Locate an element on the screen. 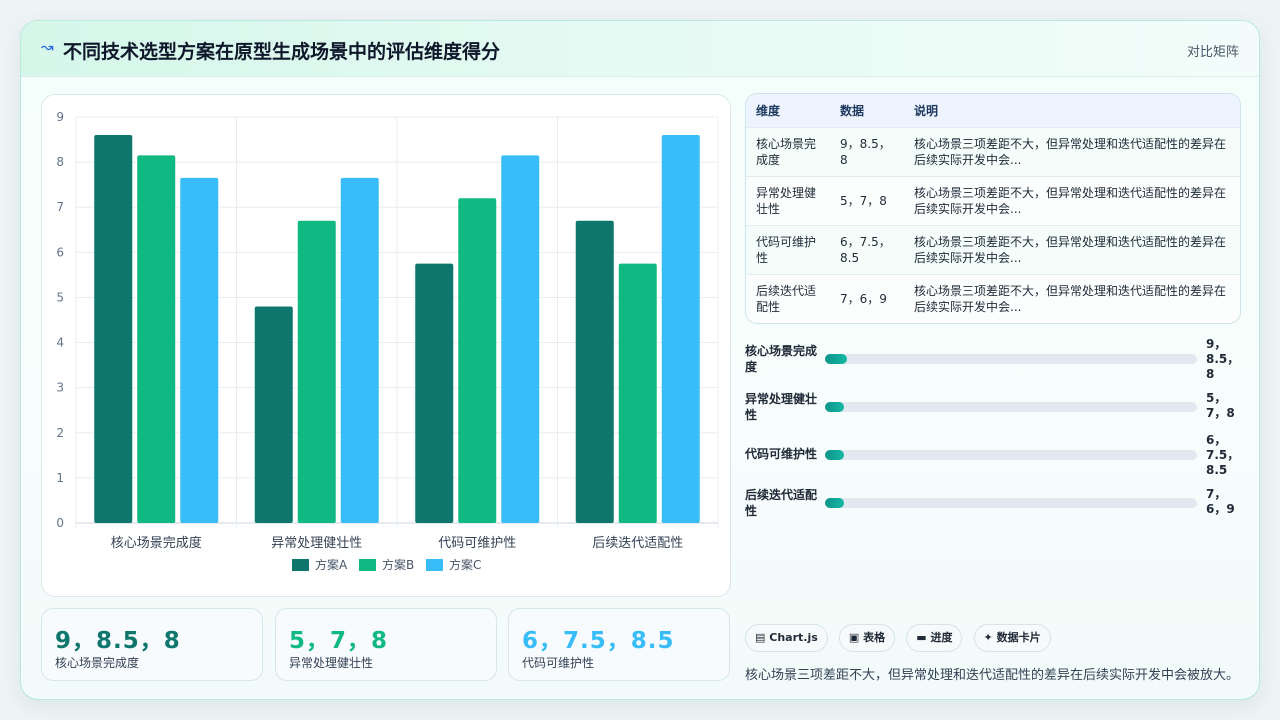 Image resolution: width=1280 pixels, height=720 pixels. x-tick-label: 后续迭代适配性 is located at coordinates (637, 543).